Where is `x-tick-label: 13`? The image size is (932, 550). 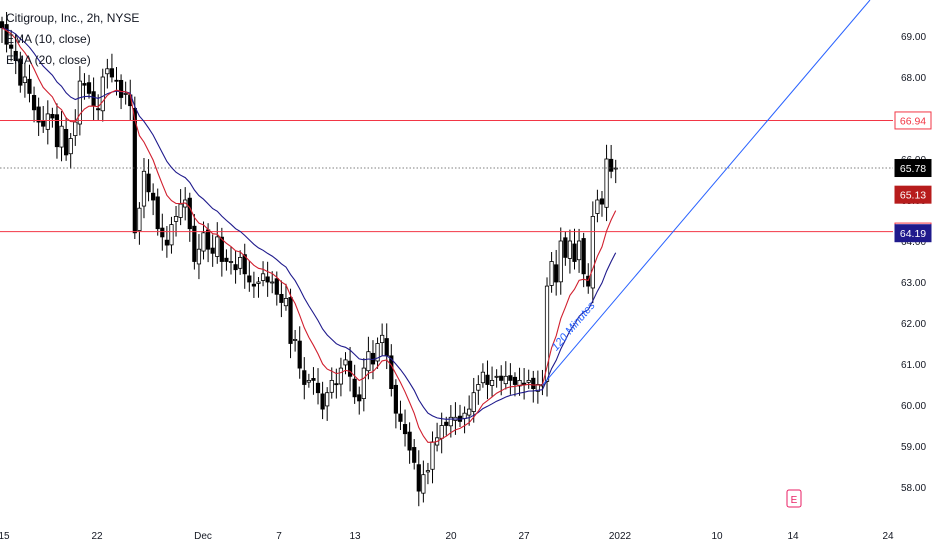 x-tick-label: 13 is located at coordinates (355, 536).